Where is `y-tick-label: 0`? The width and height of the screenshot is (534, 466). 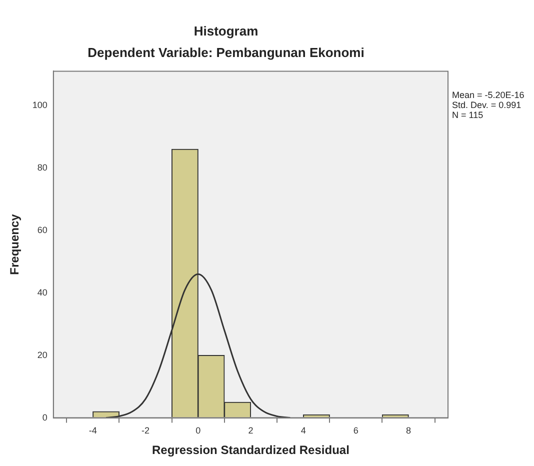 y-tick-label: 0 is located at coordinates (45, 417).